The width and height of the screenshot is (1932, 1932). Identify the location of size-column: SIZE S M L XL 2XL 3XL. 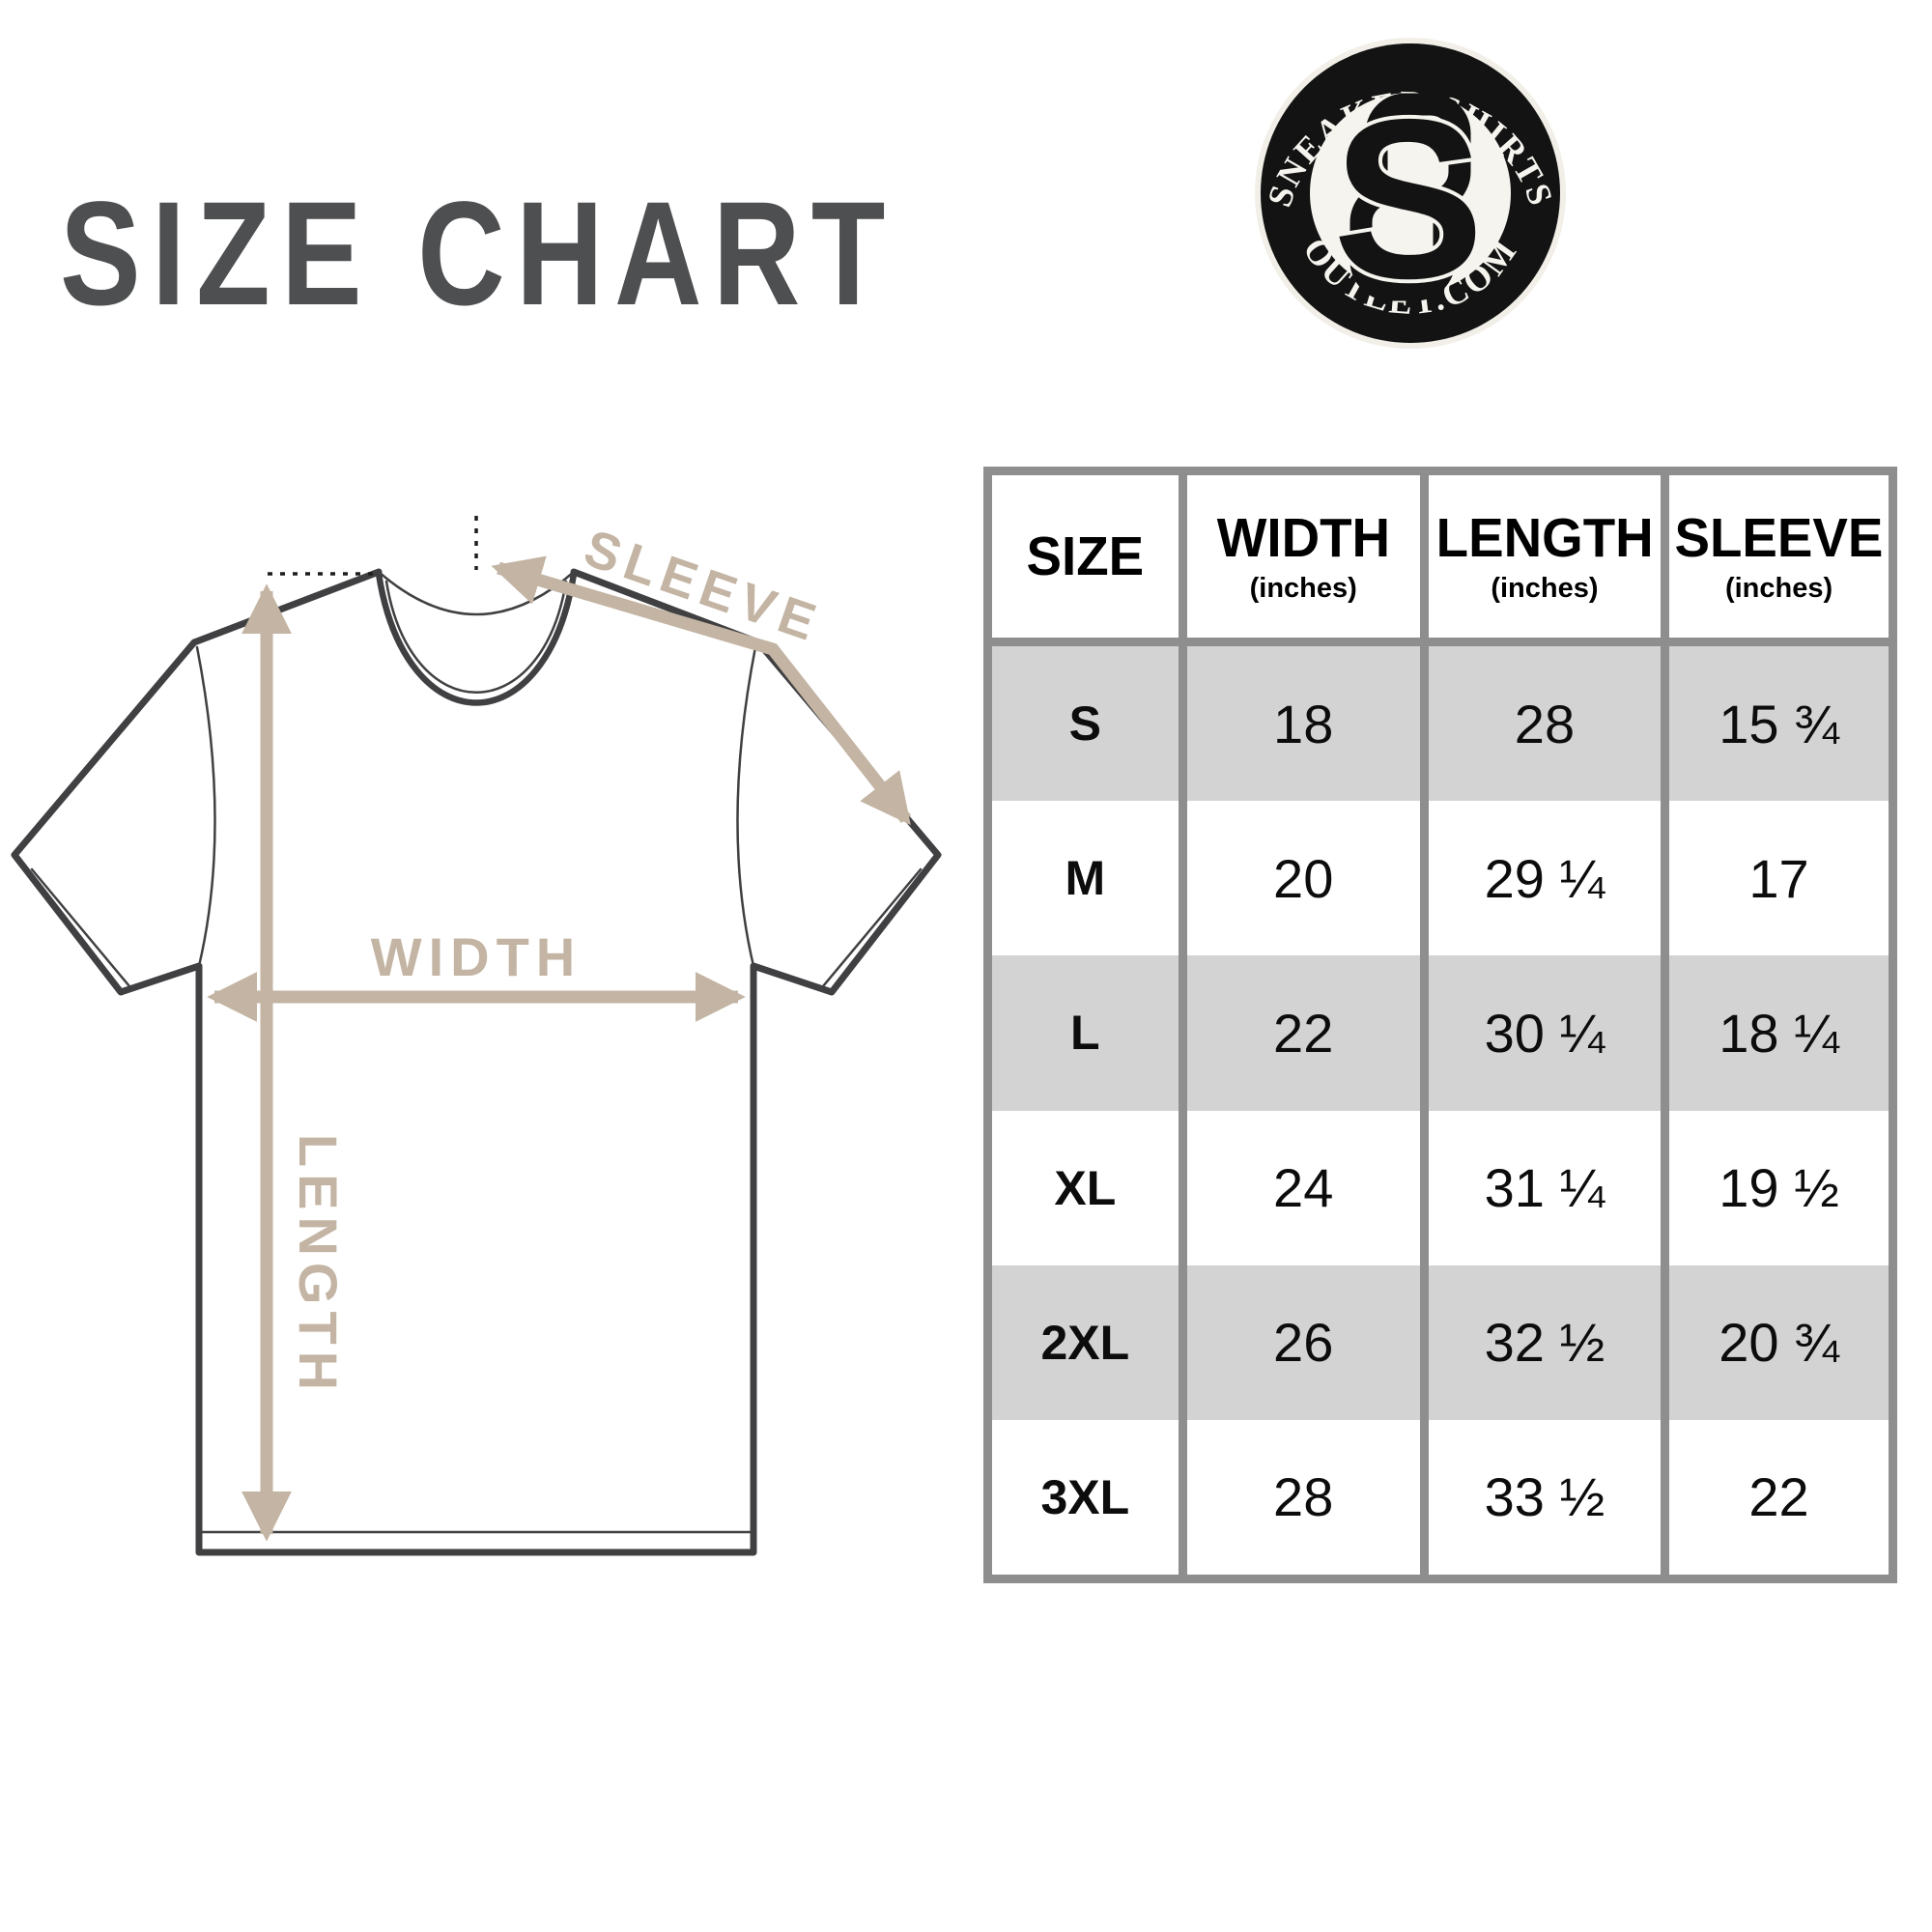
(1085, 1025).